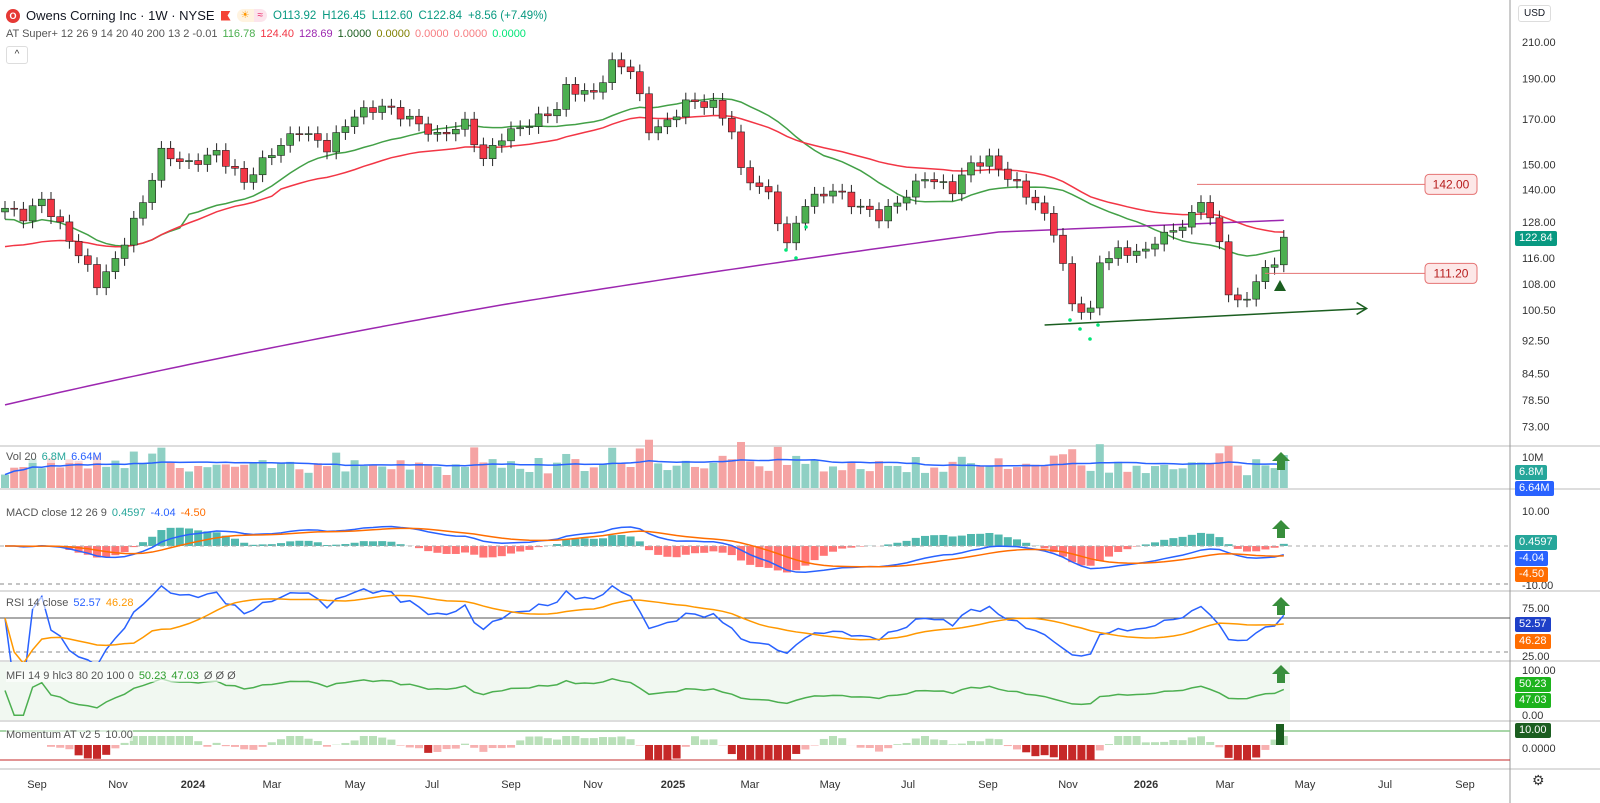 This screenshot has width=1600, height=803. Describe the element at coordinates (225, 15) in the screenshot. I see `flag-icon` at that location.